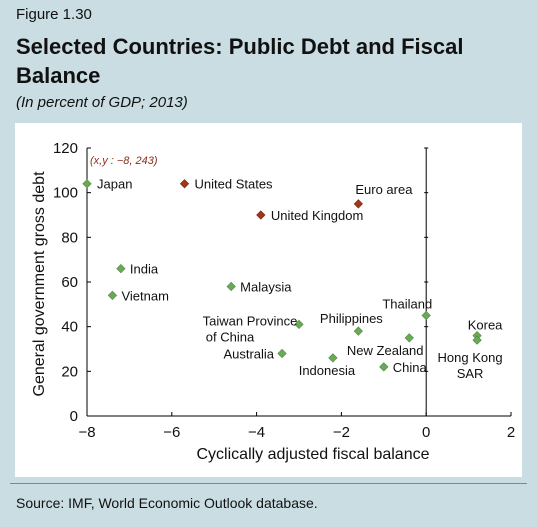 Image resolution: width=537 pixels, height=527 pixels. What do you see at coordinates (470, 357) in the screenshot?
I see `point-label: Hong Kong` at bounding box center [470, 357].